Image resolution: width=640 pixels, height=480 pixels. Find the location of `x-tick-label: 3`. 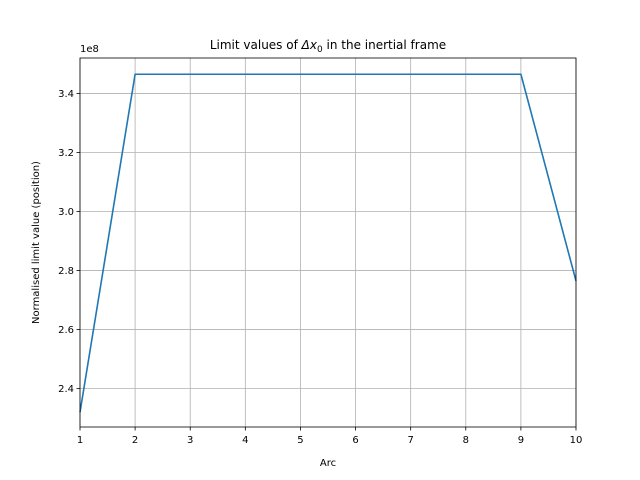

x-tick-label: 3 is located at coordinates (190, 440).